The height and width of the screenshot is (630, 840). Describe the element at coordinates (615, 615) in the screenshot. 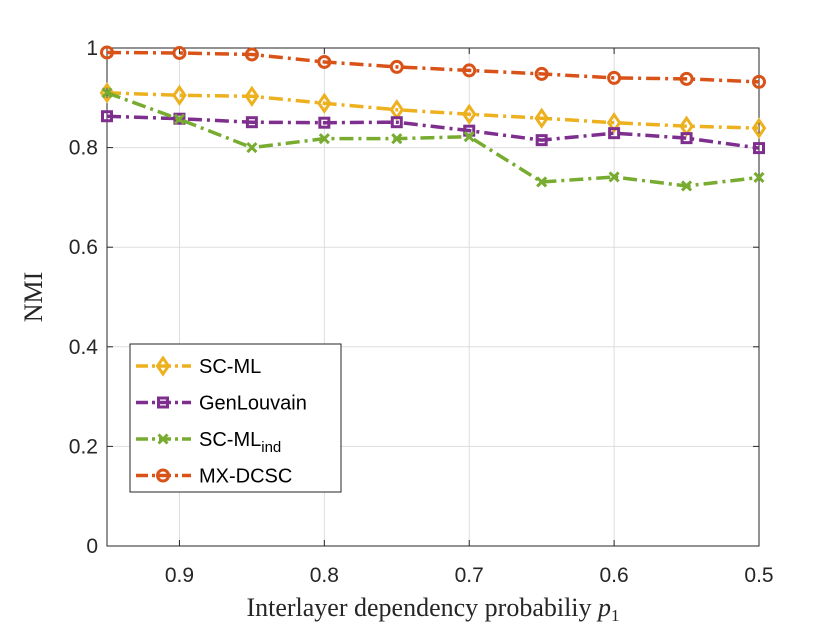

I see `x-axis-label-subscript: 1` at that location.